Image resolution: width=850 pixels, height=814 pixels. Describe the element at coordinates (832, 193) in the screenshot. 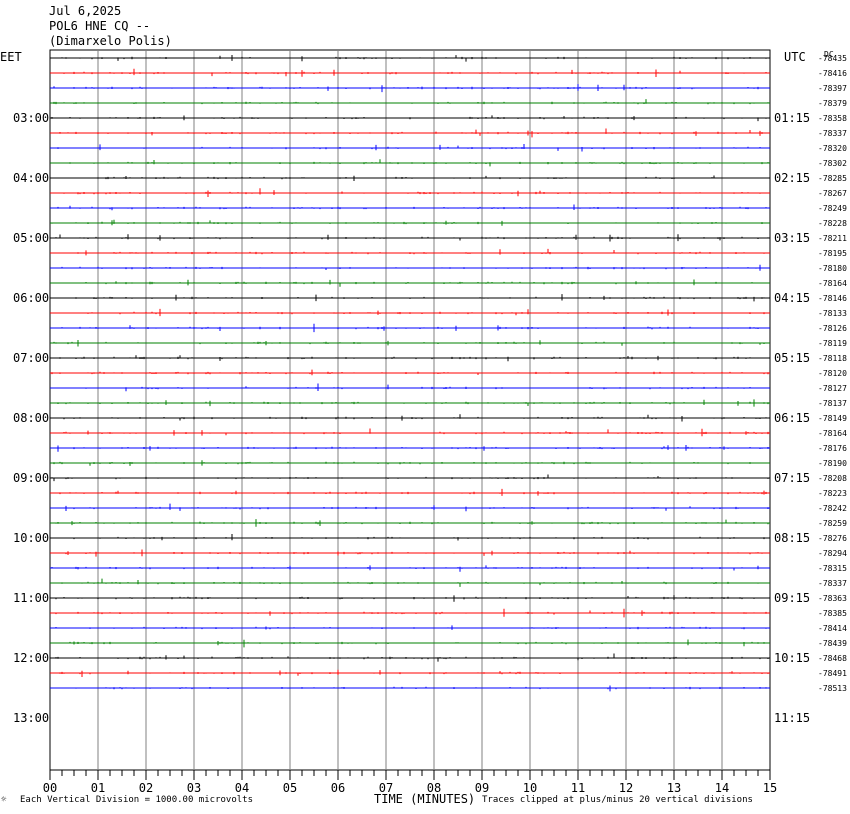

I see `dc-offset-label: -78267` at that location.